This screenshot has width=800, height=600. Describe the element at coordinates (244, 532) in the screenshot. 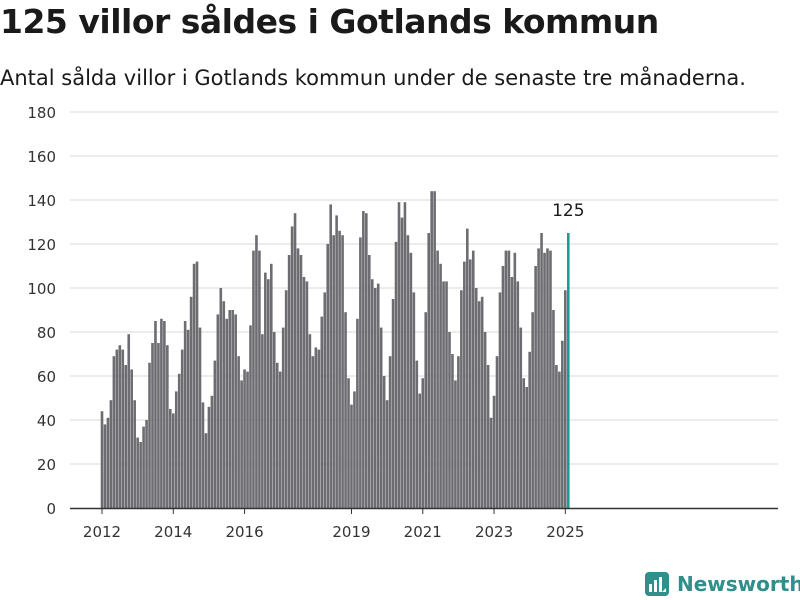

I see `x-tick-label: 2016` at that location.